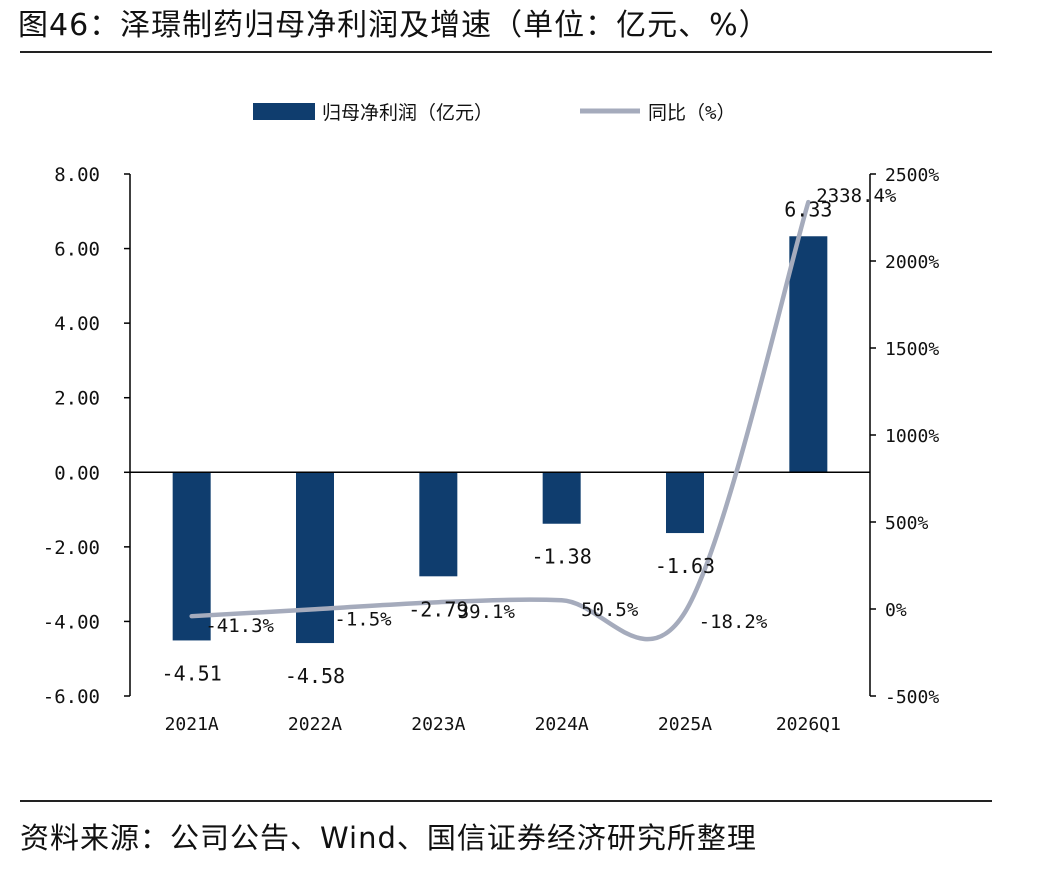 This screenshot has width=1042, height=871. Describe the element at coordinates (71, 622) in the screenshot. I see `left-tick-label: -4.00` at that location.